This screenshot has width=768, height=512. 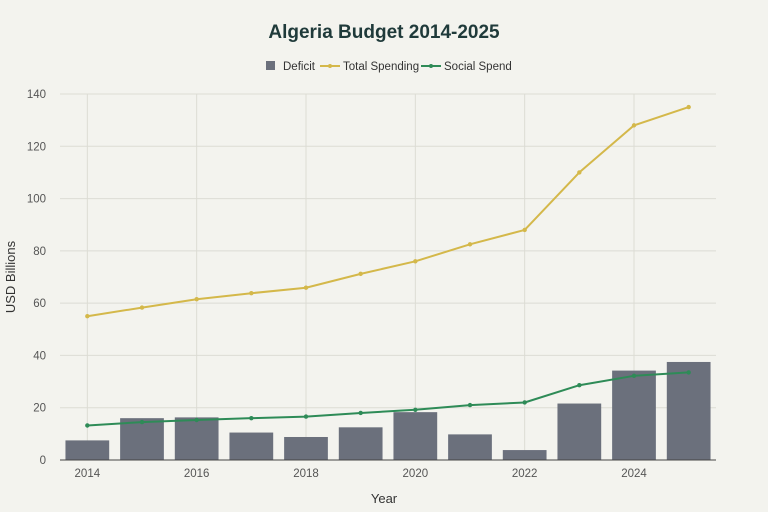 I want to click on legend-marker-social-spend, so click(x=431, y=66).